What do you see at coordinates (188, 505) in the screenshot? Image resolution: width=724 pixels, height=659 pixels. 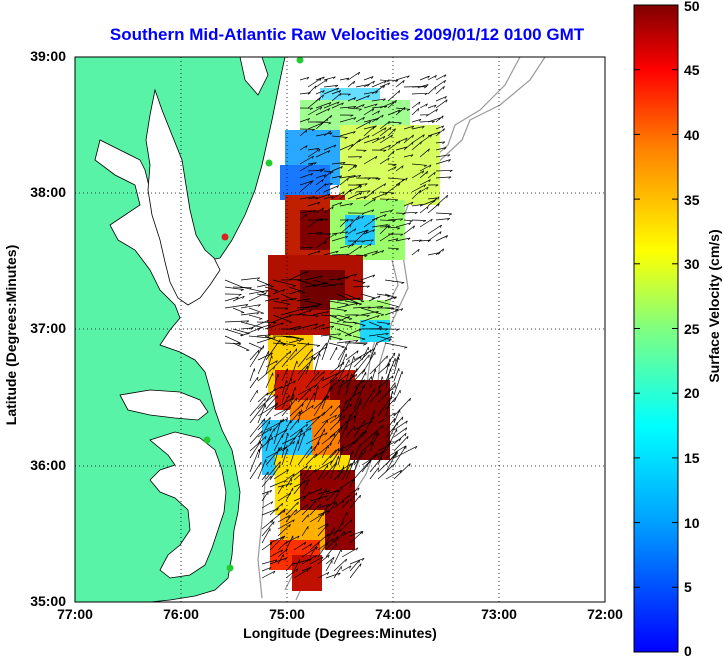 I see `pamlico-sound` at bounding box center [188, 505].